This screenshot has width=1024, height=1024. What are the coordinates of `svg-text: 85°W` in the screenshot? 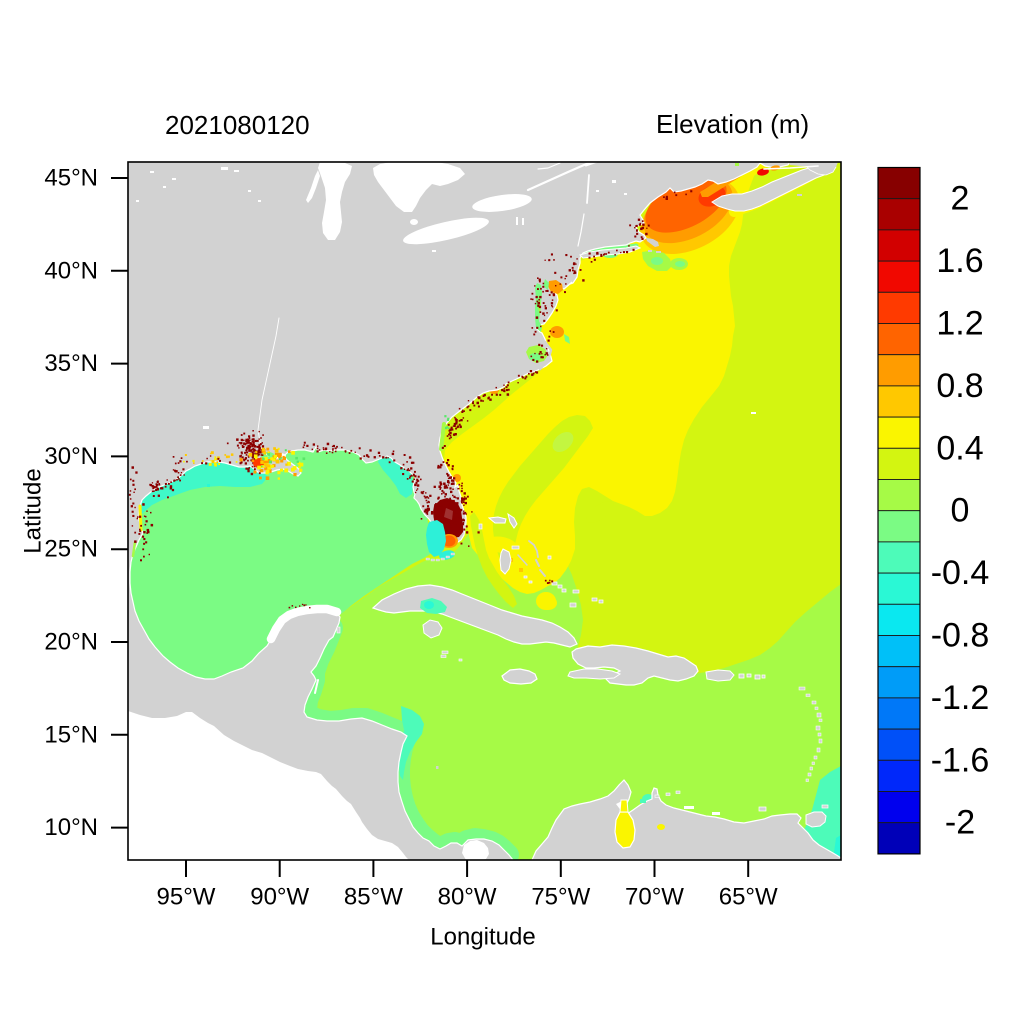 It's located at (373, 897).